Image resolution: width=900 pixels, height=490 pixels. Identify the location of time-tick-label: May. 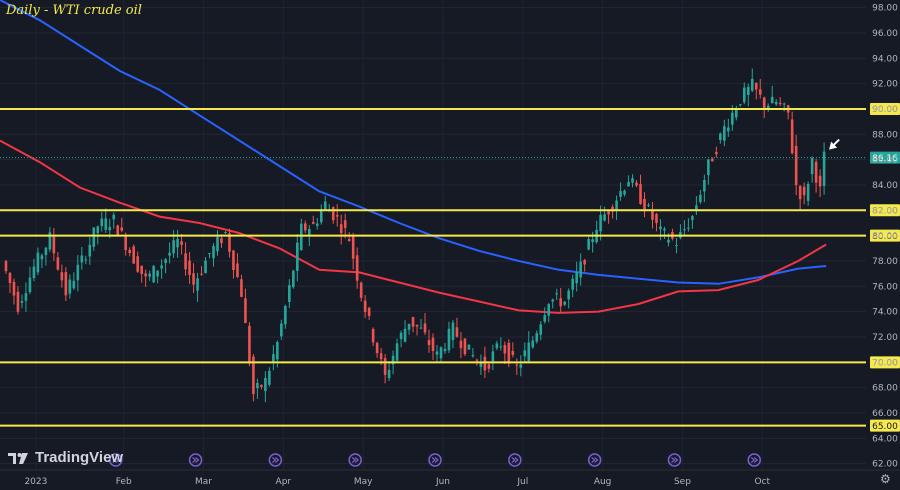
(363, 482).